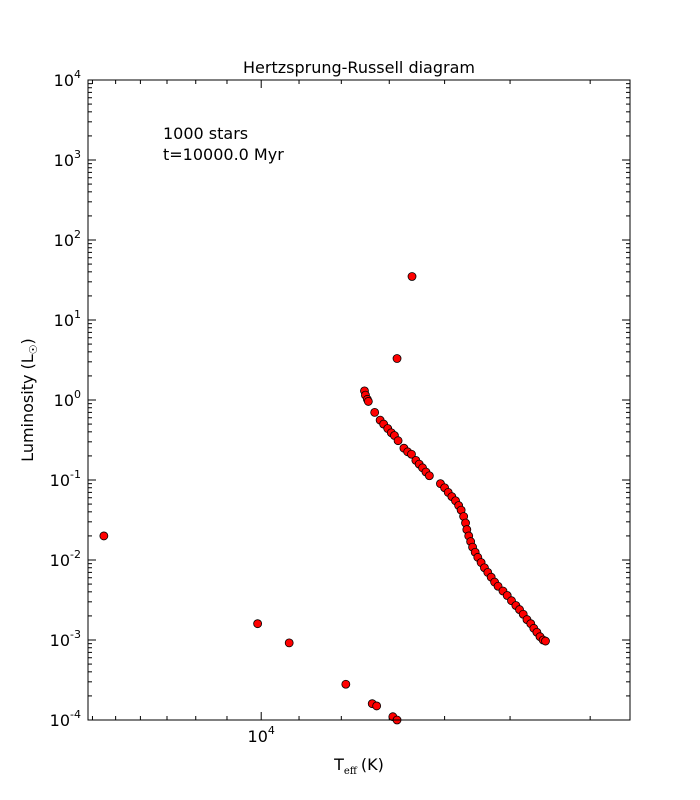 This screenshot has height=800, width=700. What do you see at coordinates (65, 639) in the screenshot?
I see `y-tick-label: 10⁻³` at bounding box center [65, 639].